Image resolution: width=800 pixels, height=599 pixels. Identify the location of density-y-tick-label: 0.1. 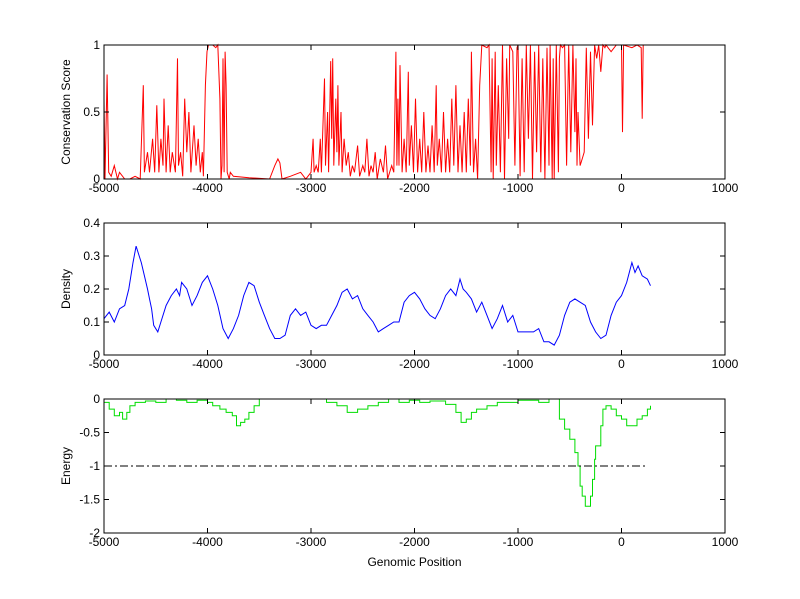
(91, 322).